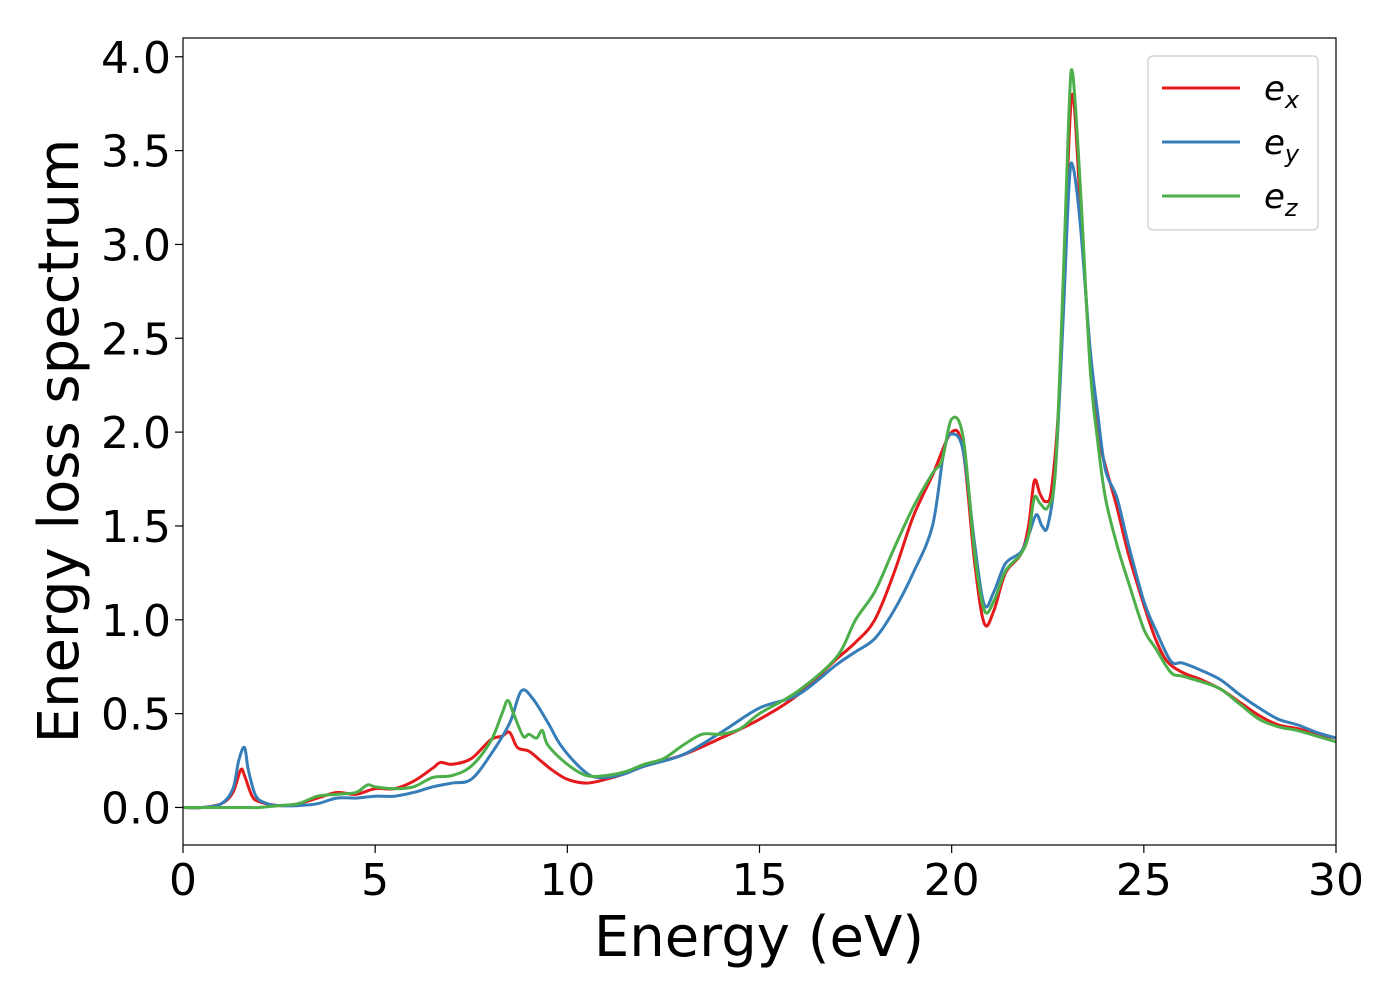  Describe the element at coordinates (136, 808) in the screenshot. I see `y-tick-label: 0.0` at that location.